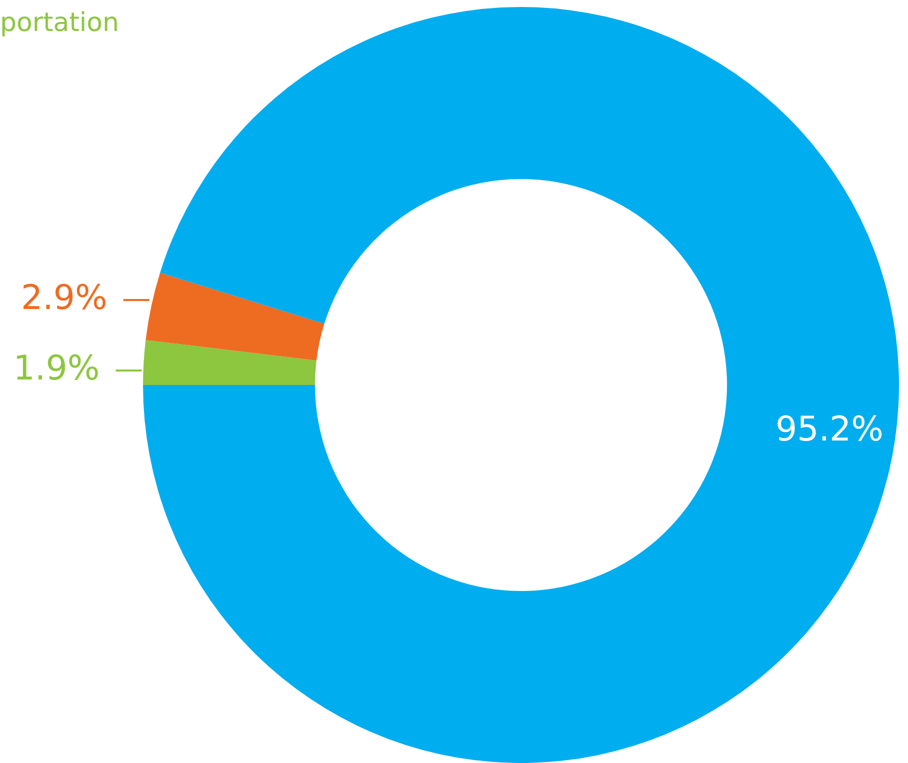 The height and width of the screenshot is (763, 908). I want to click on data-label: 95.2%, so click(829, 430).